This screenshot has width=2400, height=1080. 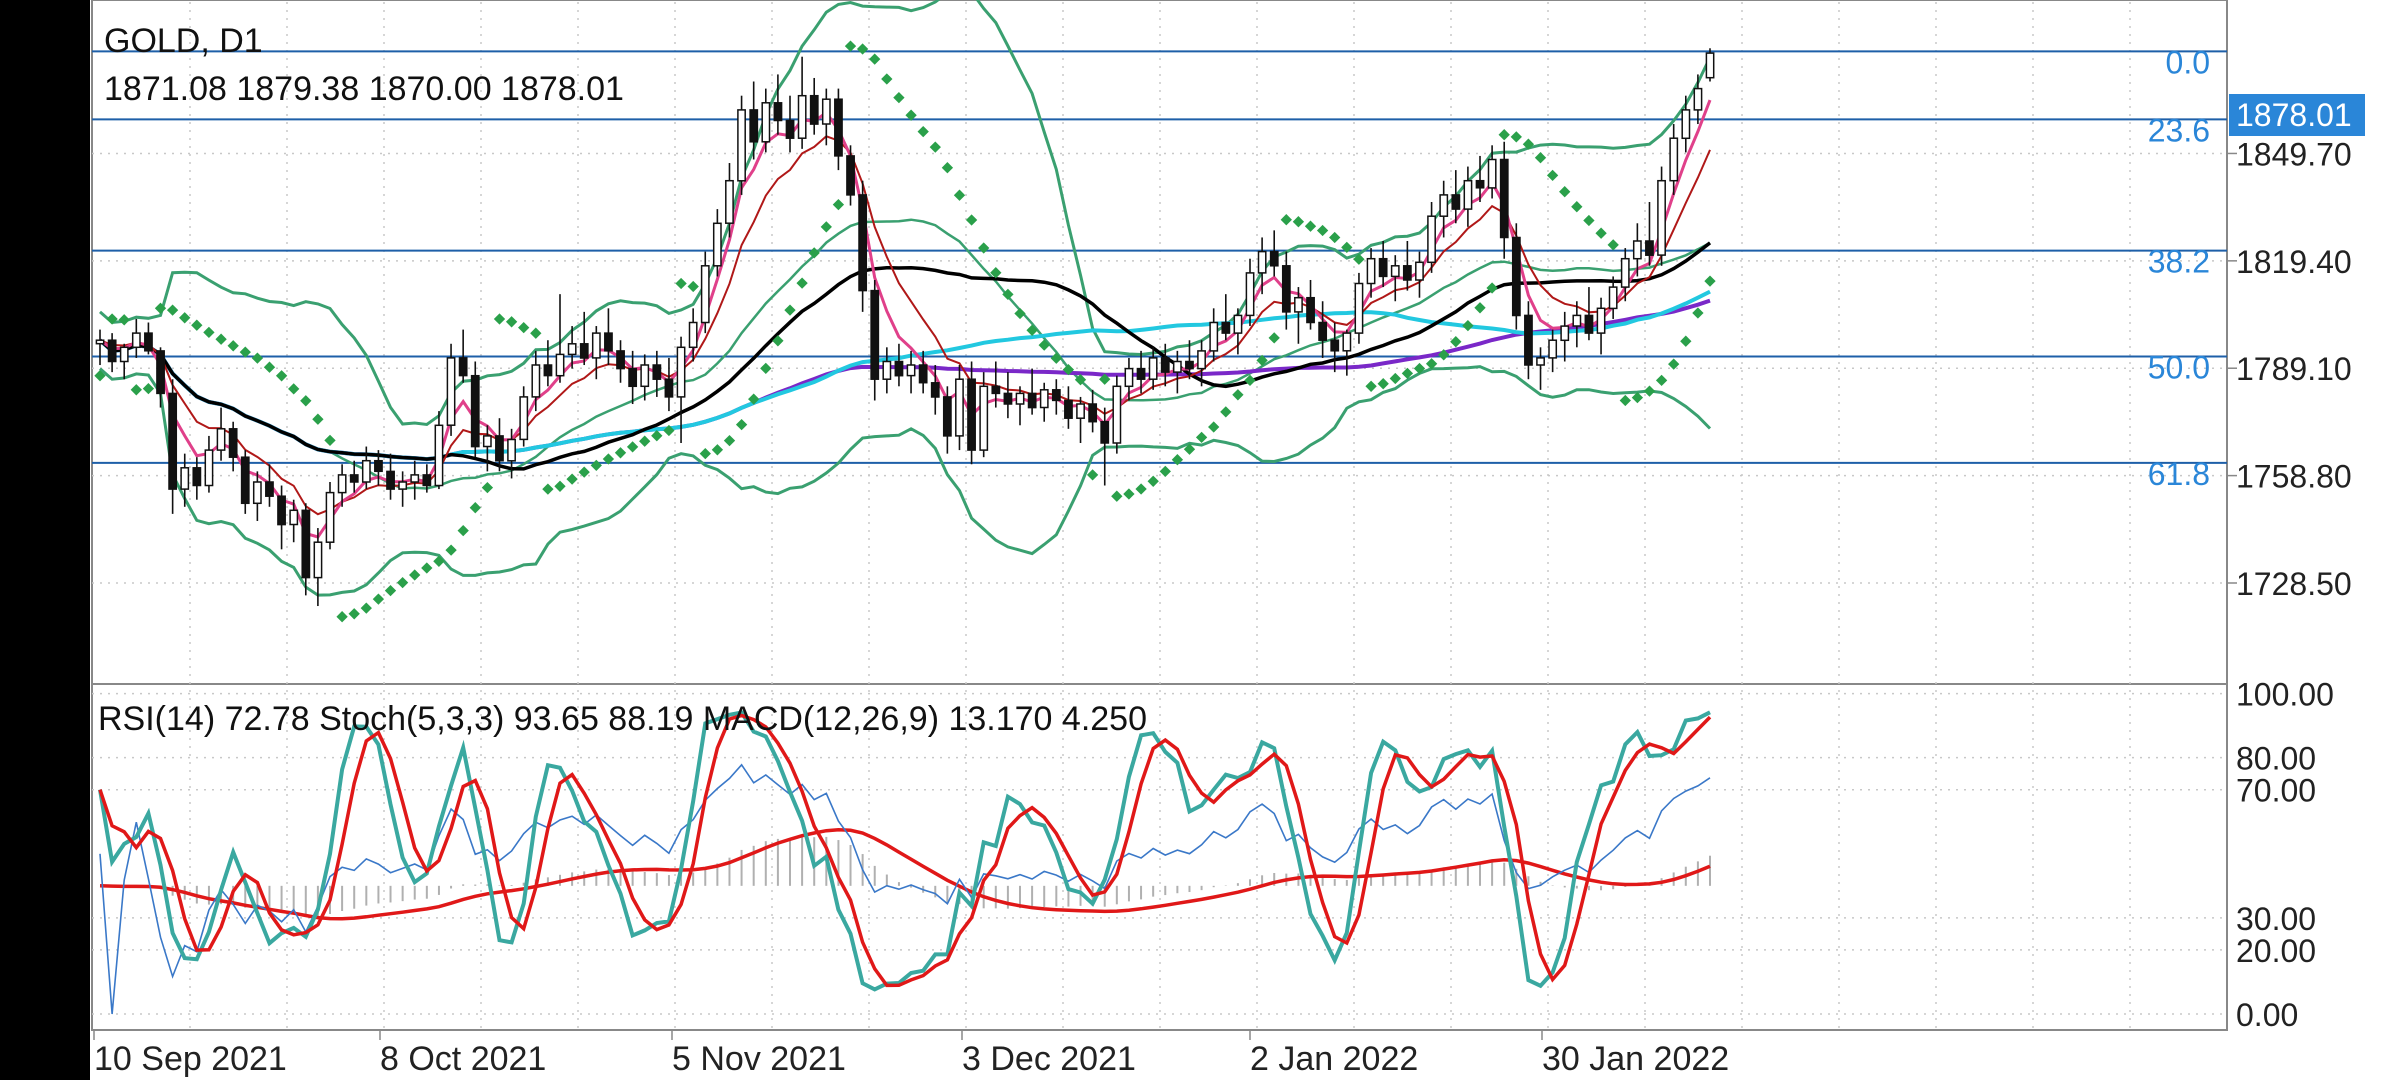 I want to click on oscillator-tick-label: 0.00, so click(x=2267, y=1015).